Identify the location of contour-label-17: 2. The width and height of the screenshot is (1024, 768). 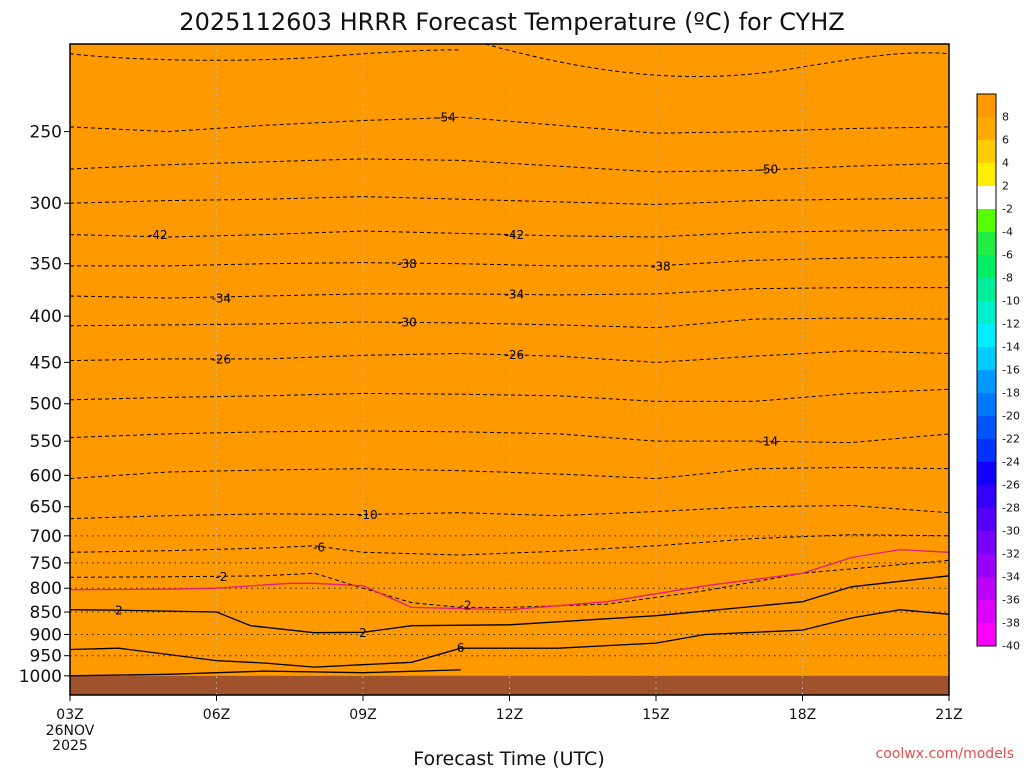
(363, 633).